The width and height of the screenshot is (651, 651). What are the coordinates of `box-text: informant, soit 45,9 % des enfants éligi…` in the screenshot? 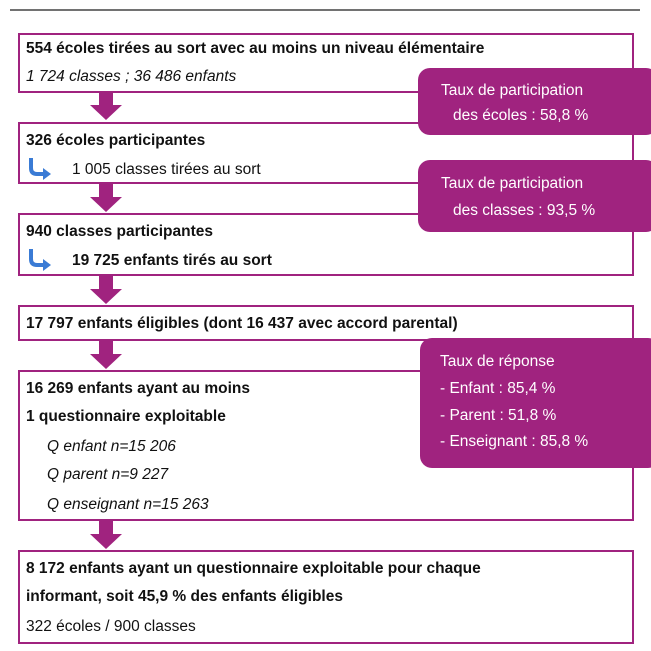 It's located at (184, 596).